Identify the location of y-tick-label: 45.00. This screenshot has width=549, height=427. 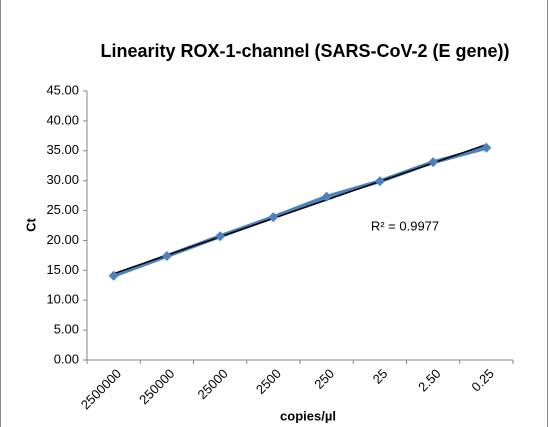
(62, 89).